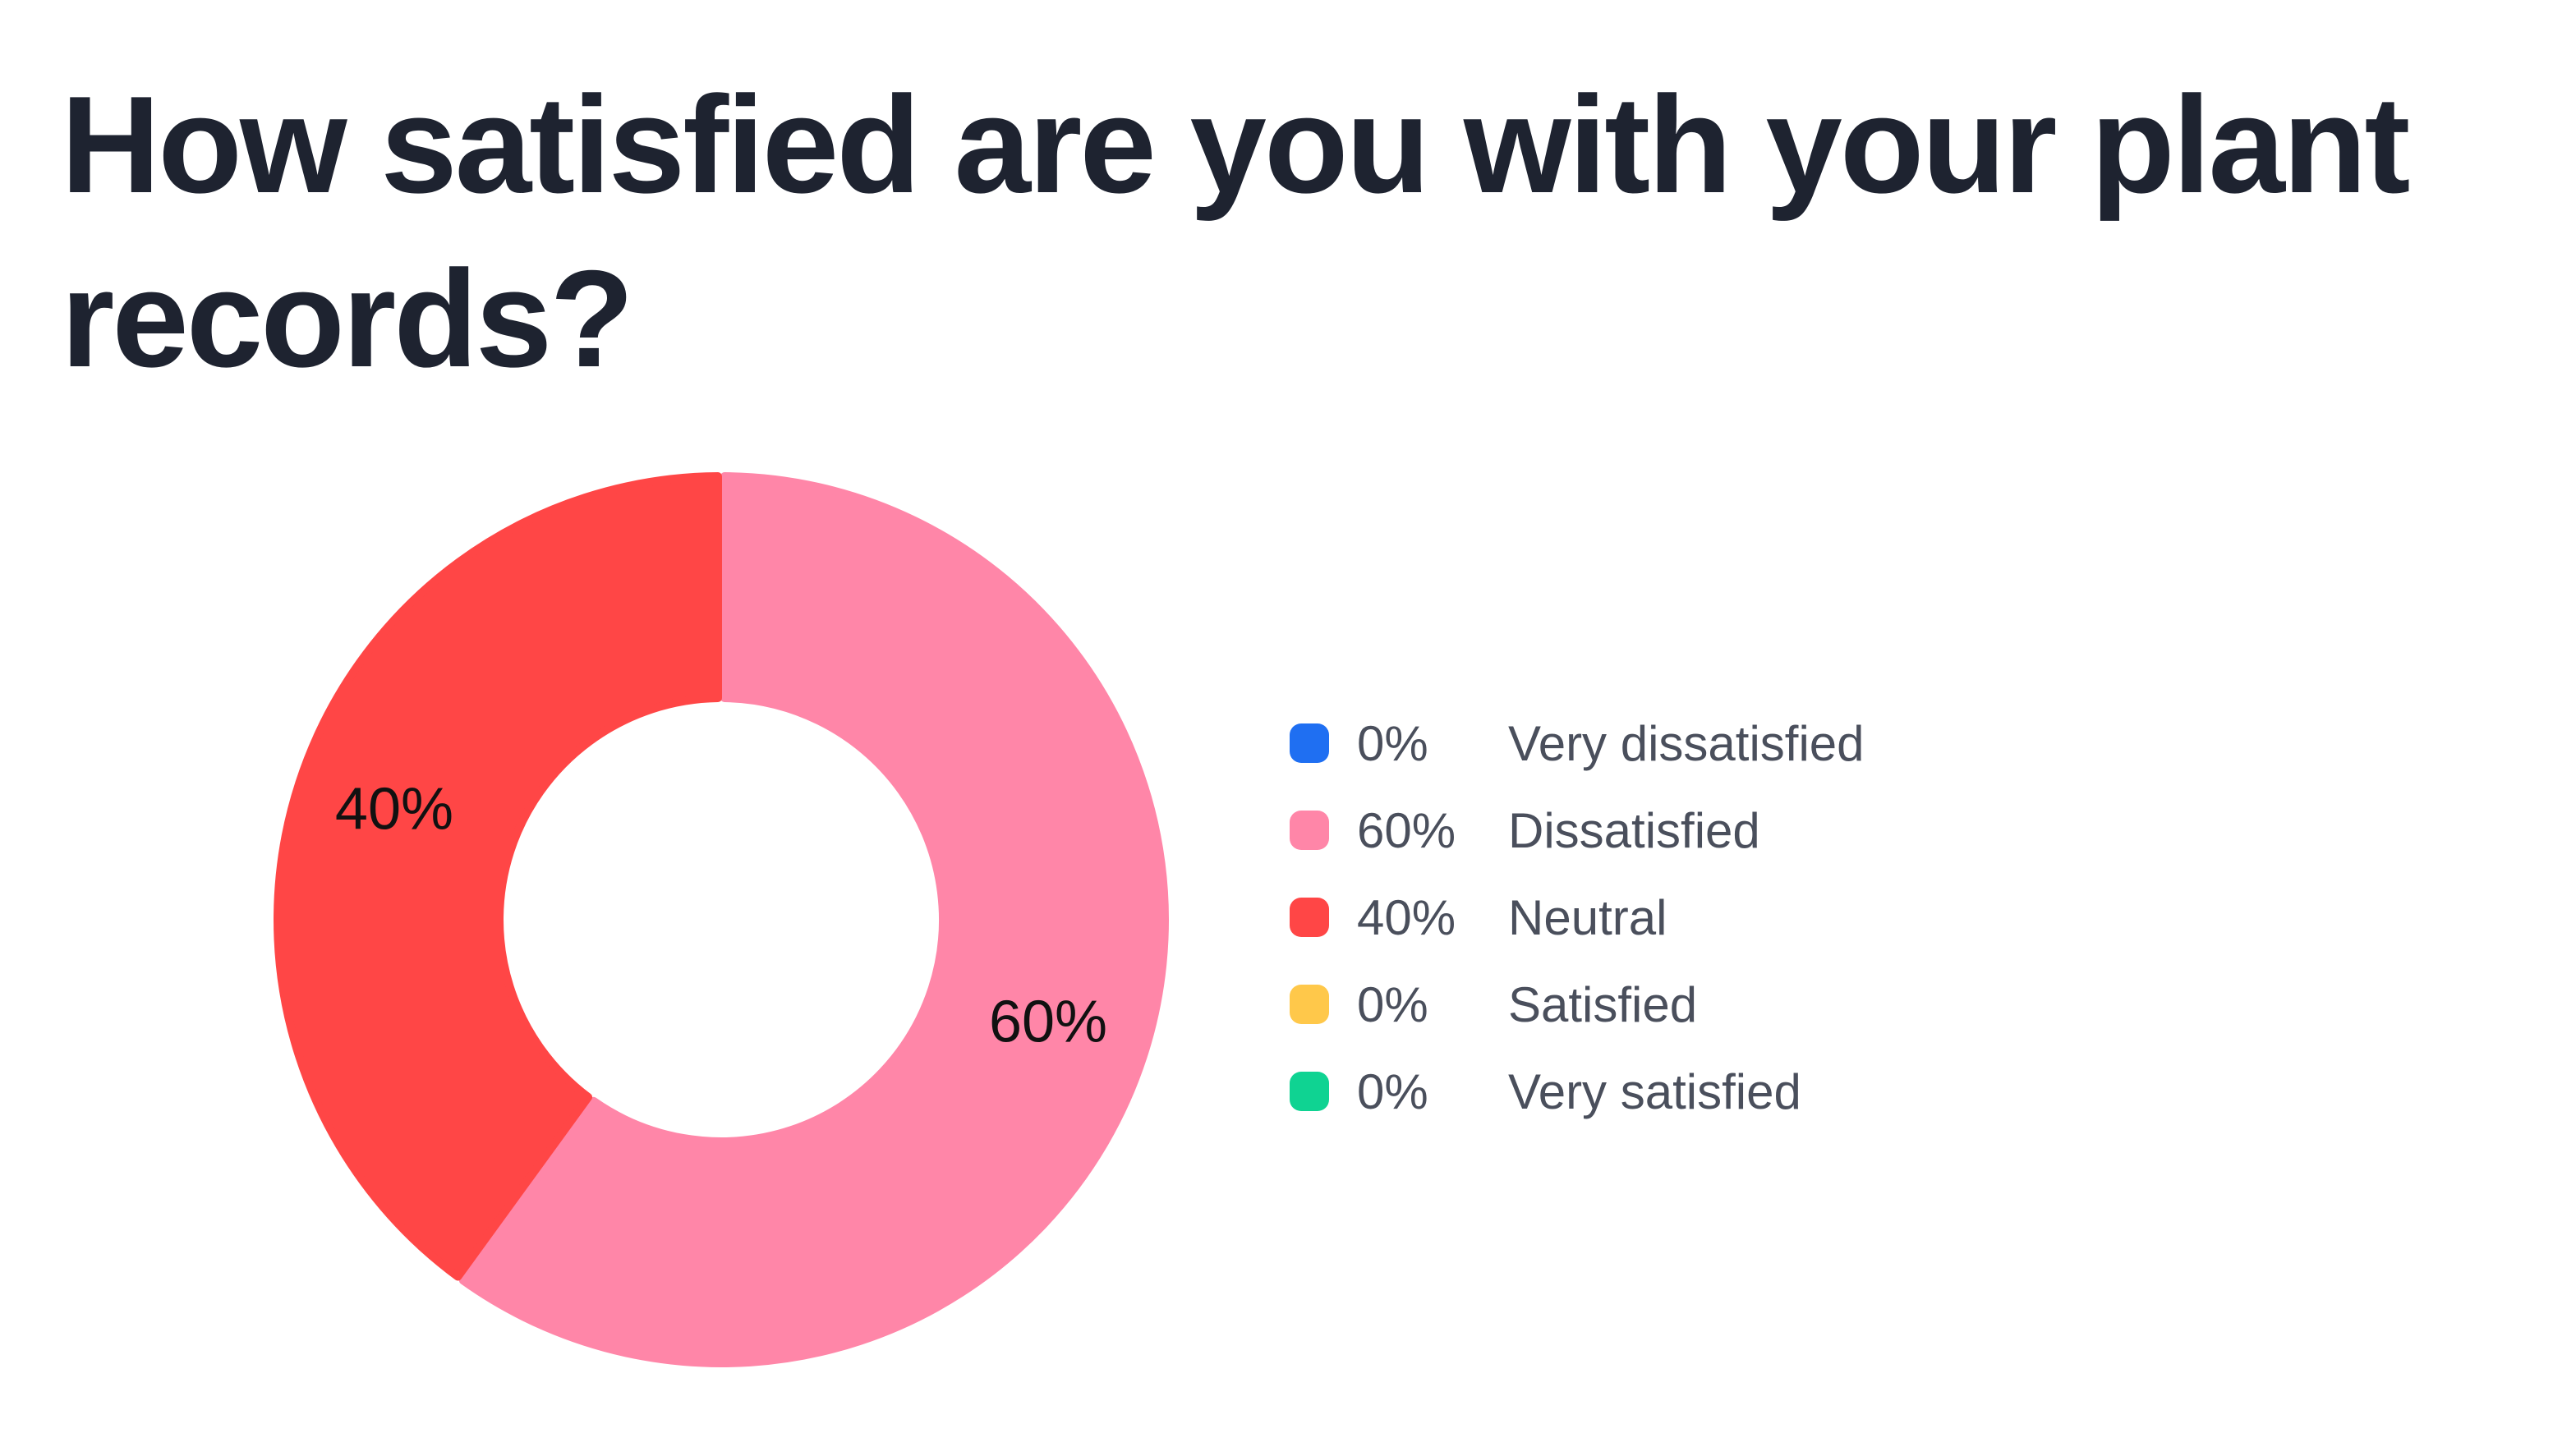 This screenshot has width=2562, height=1456. Describe the element at coordinates (1603, 1004) in the screenshot. I see `legend-label: Satisfied` at that location.